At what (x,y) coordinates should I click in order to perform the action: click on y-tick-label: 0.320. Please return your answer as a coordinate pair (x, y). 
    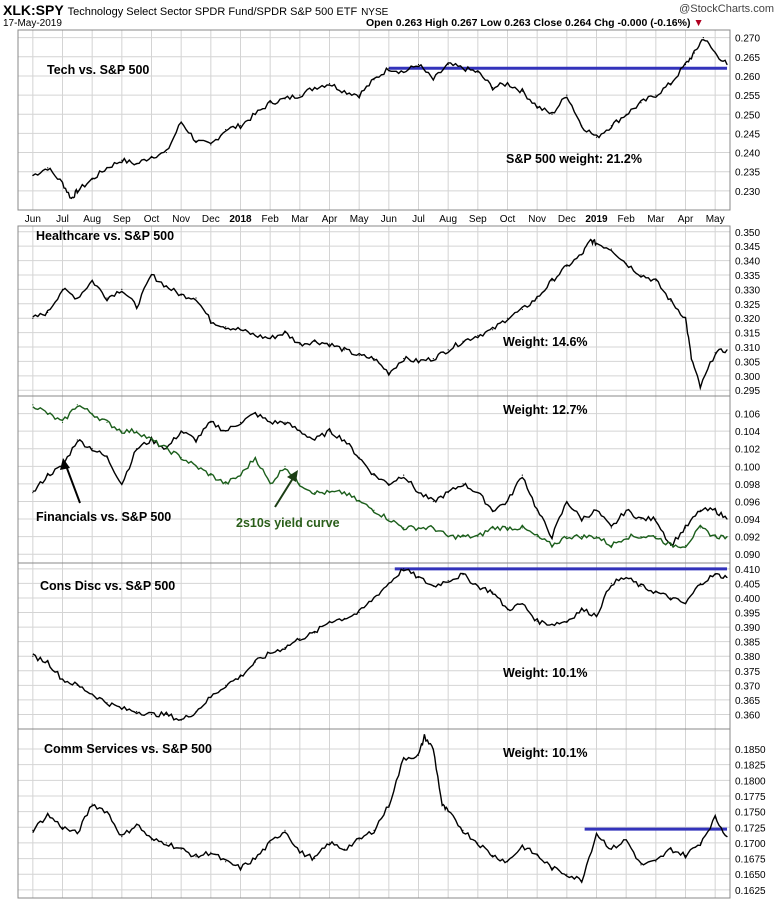
    Looking at the image, I should click on (747, 319).